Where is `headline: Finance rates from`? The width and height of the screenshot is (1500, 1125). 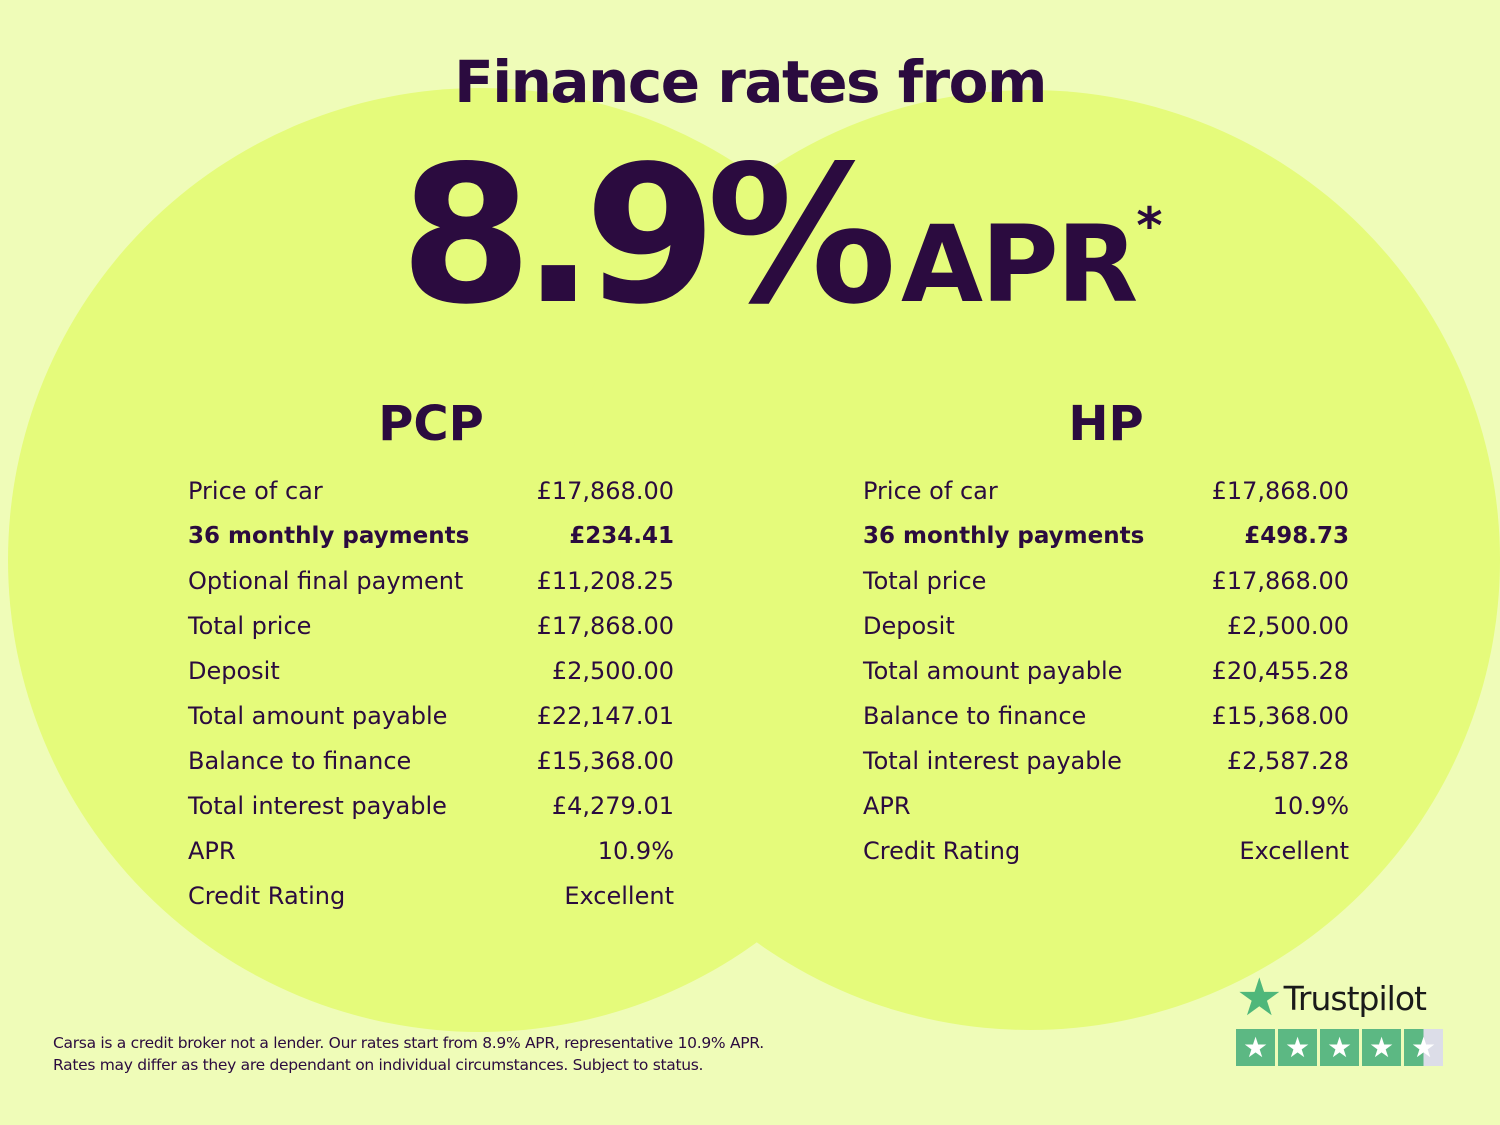 headline: Finance rates from is located at coordinates (750, 82).